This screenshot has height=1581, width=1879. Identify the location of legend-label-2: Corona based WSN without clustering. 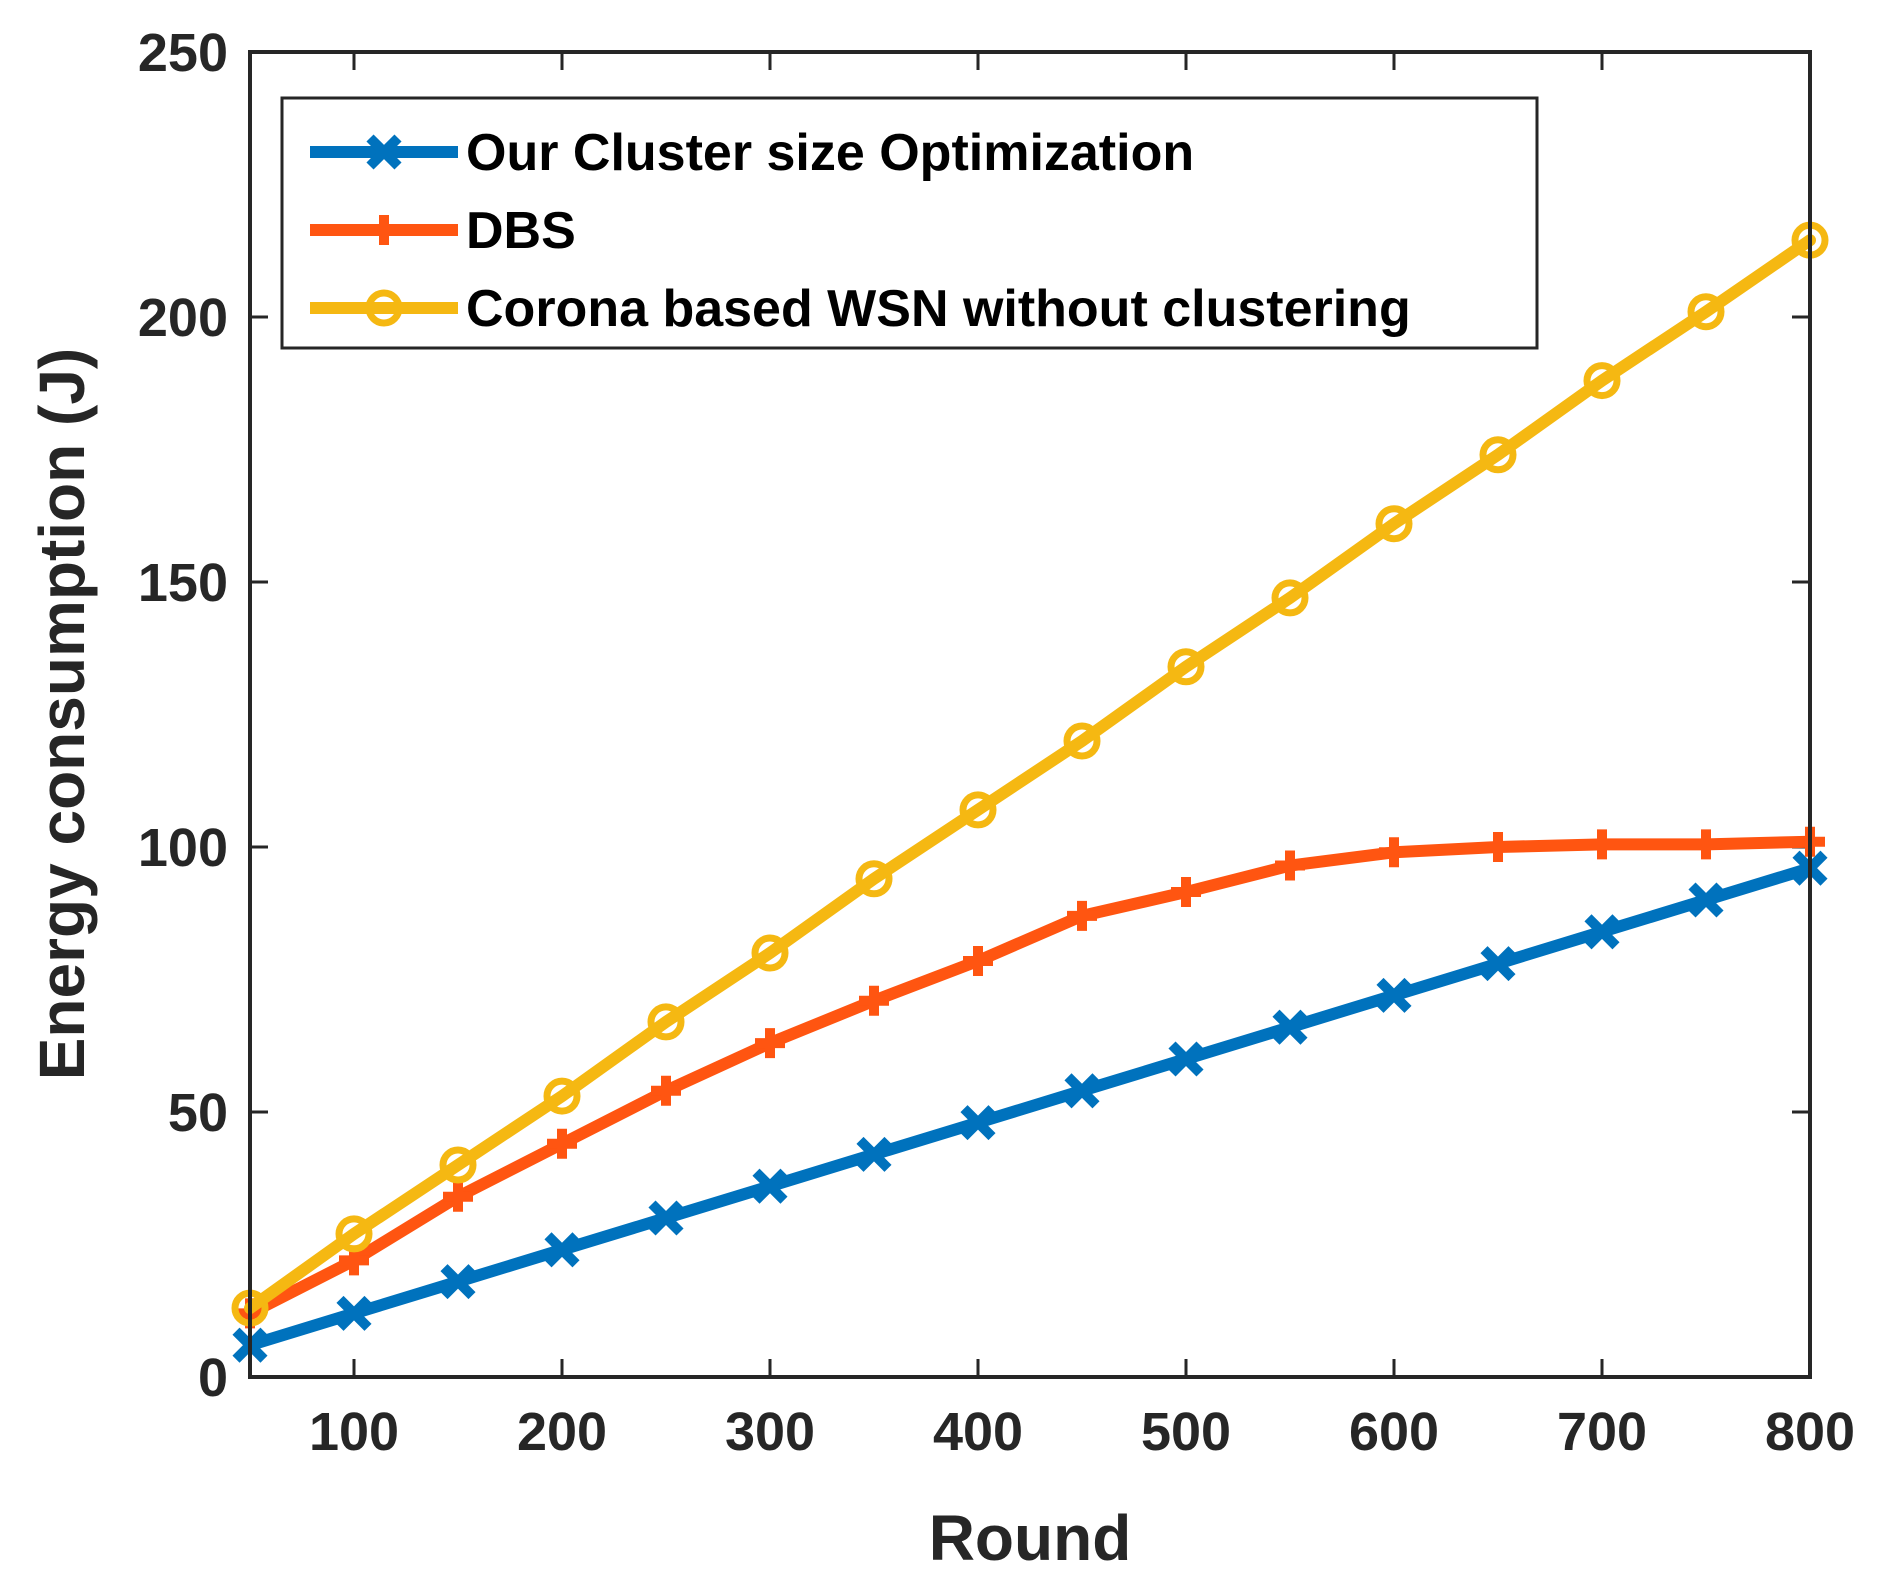
(938, 309).